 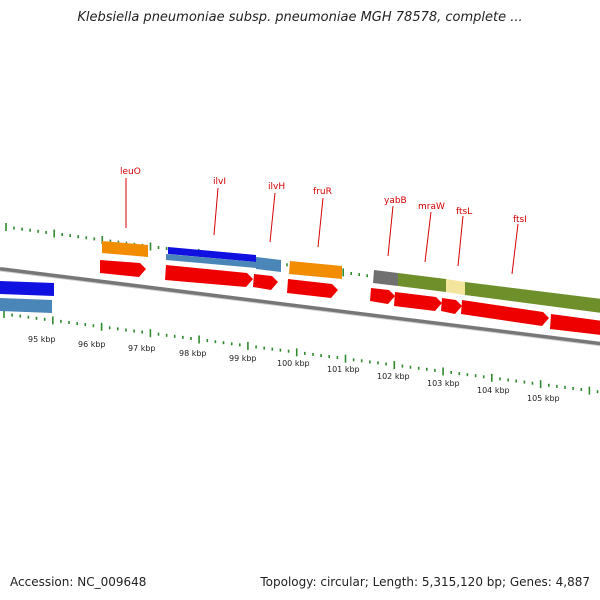 I want to click on tick-label: 102 kbp, so click(x=393, y=376).